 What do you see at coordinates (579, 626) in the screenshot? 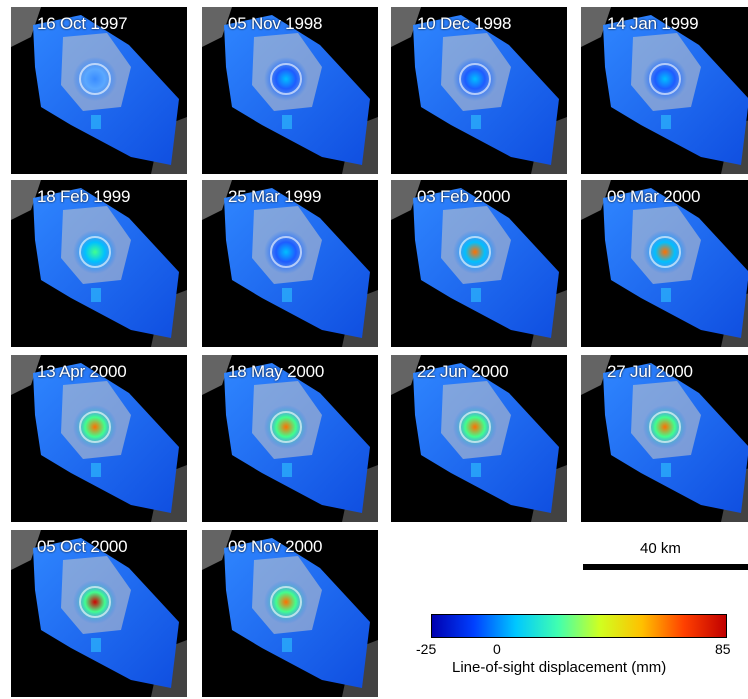
I see `colorbar` at bounding box center [579, 626].